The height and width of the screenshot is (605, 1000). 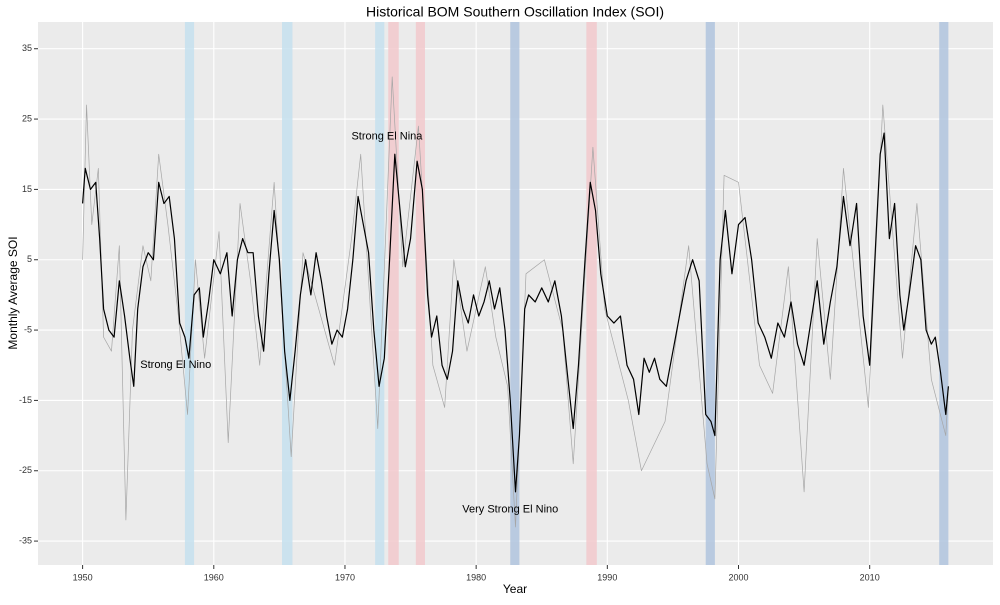 What do you see at coordinates (607, 577) in the screenshot?
I see `x-tick-label: 1990` at bounding box center [607, 577].